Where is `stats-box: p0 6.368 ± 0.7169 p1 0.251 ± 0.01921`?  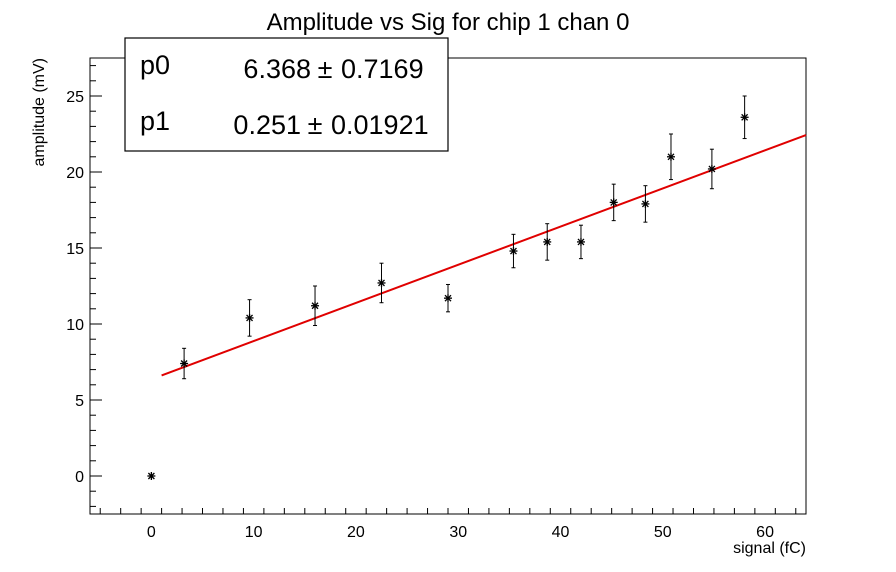
stats-box: p0 6.368 ± 0.7169 p1 0.251 ± 0.01921 is located at coordinates (286, 94).